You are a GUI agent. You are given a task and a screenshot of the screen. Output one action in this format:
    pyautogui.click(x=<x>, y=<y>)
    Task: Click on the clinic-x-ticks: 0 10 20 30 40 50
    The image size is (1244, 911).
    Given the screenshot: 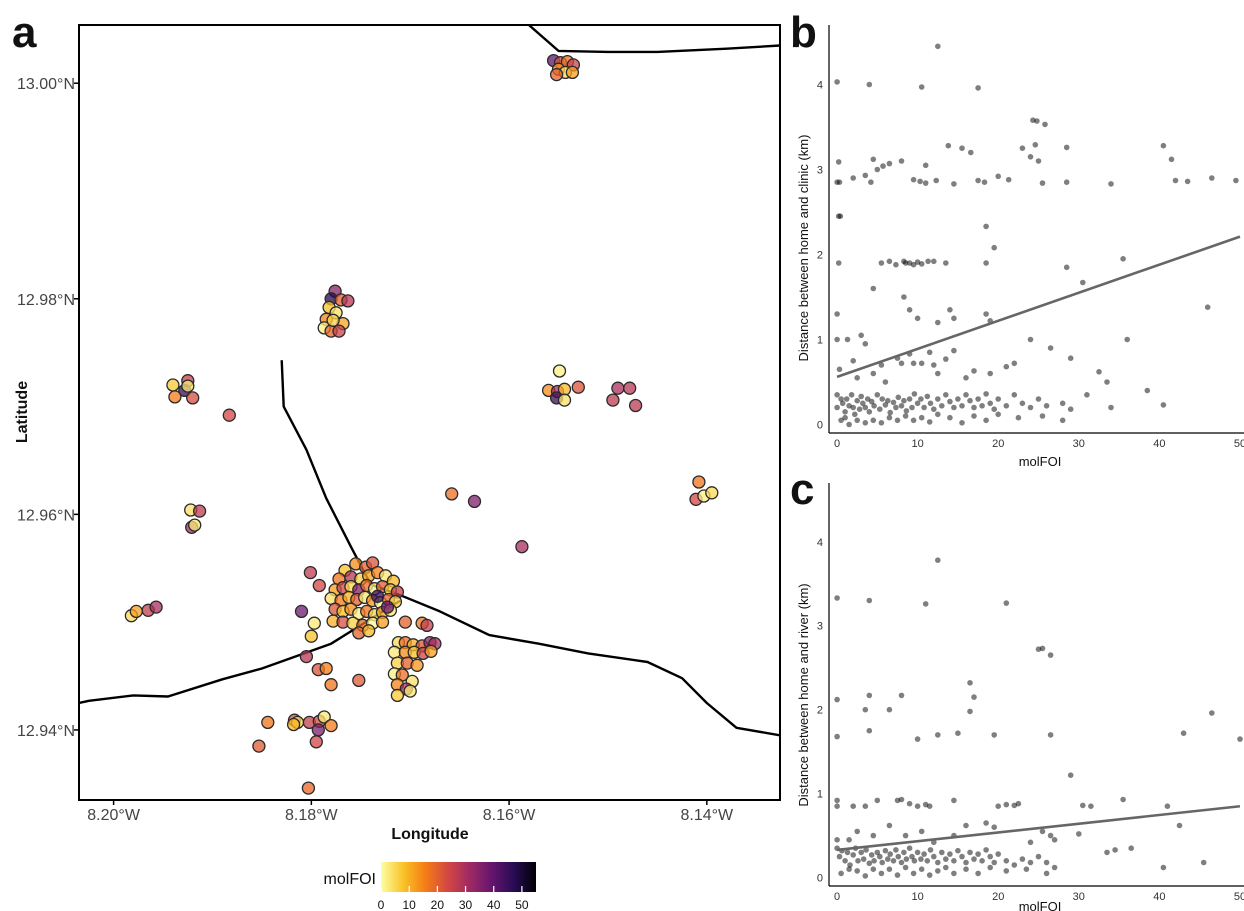 What is the action you would take?
    pyautogui.click(x=1039, y=444)
    